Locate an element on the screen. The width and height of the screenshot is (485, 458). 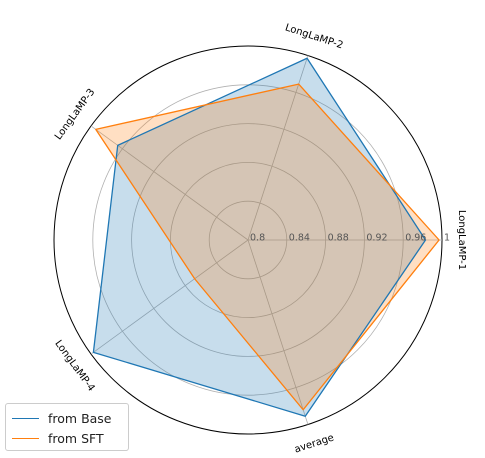
legend: from Base from SFT is located at coordinates (67, 427).